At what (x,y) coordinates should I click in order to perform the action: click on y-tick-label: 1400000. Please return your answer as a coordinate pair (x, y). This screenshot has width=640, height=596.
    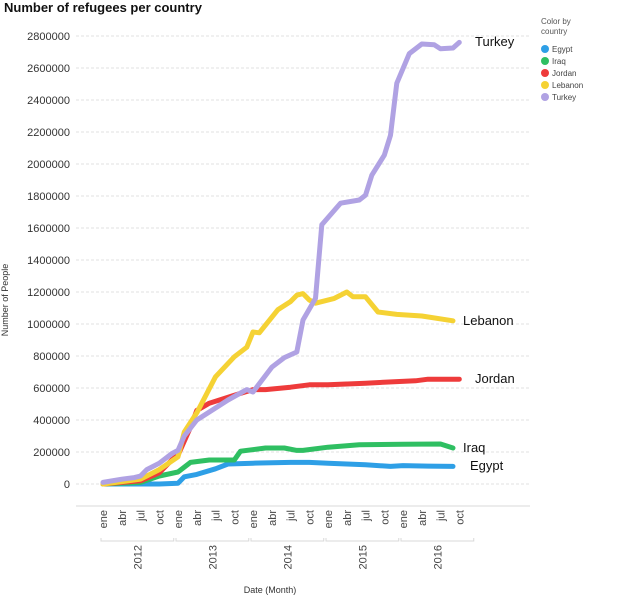
    Looking at the image, I should click on (48, 261).